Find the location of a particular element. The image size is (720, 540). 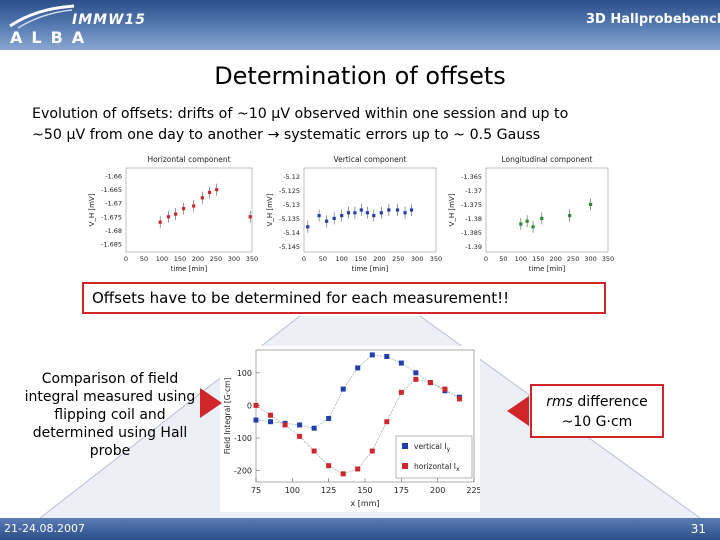

arrow-right-icon is located at coordinates (211, 403).